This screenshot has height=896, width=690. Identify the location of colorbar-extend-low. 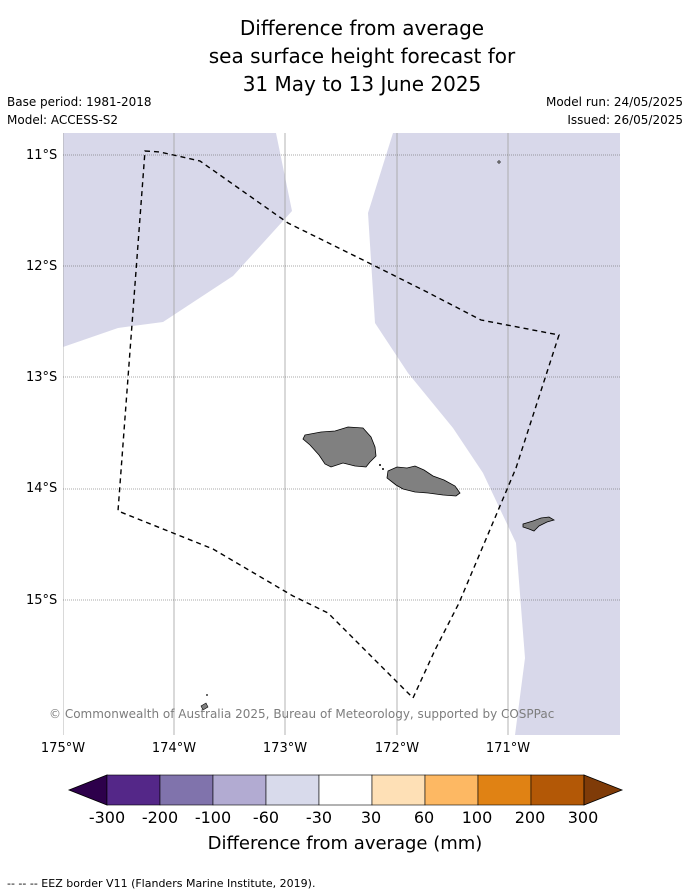
(87, 790).